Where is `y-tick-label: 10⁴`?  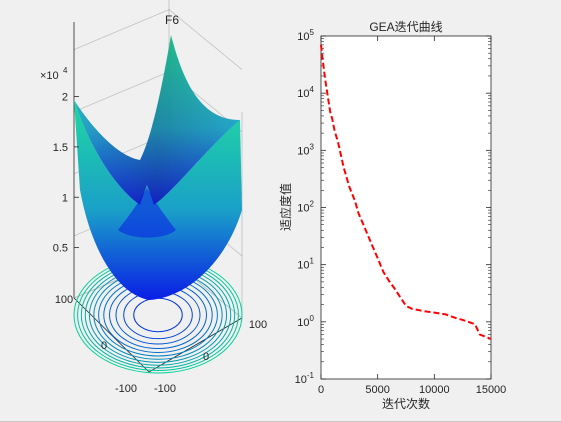 y-tick-label: 10⁴ is located at coordinates (305, 92).